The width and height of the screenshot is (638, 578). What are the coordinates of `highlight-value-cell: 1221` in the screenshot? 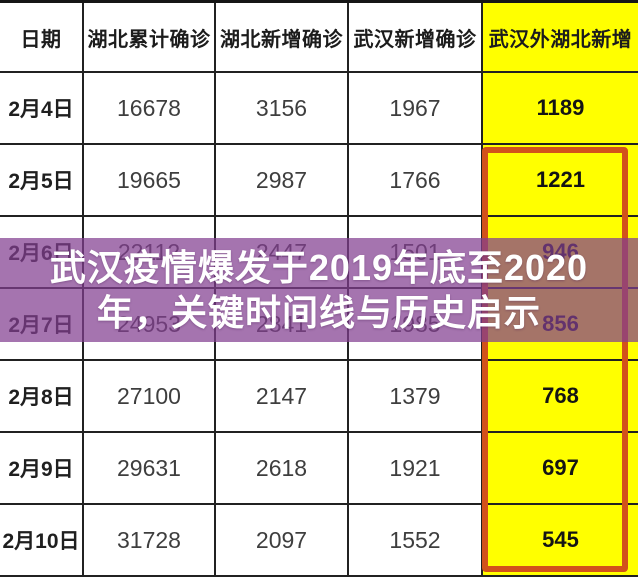 It's located at (560, 181).